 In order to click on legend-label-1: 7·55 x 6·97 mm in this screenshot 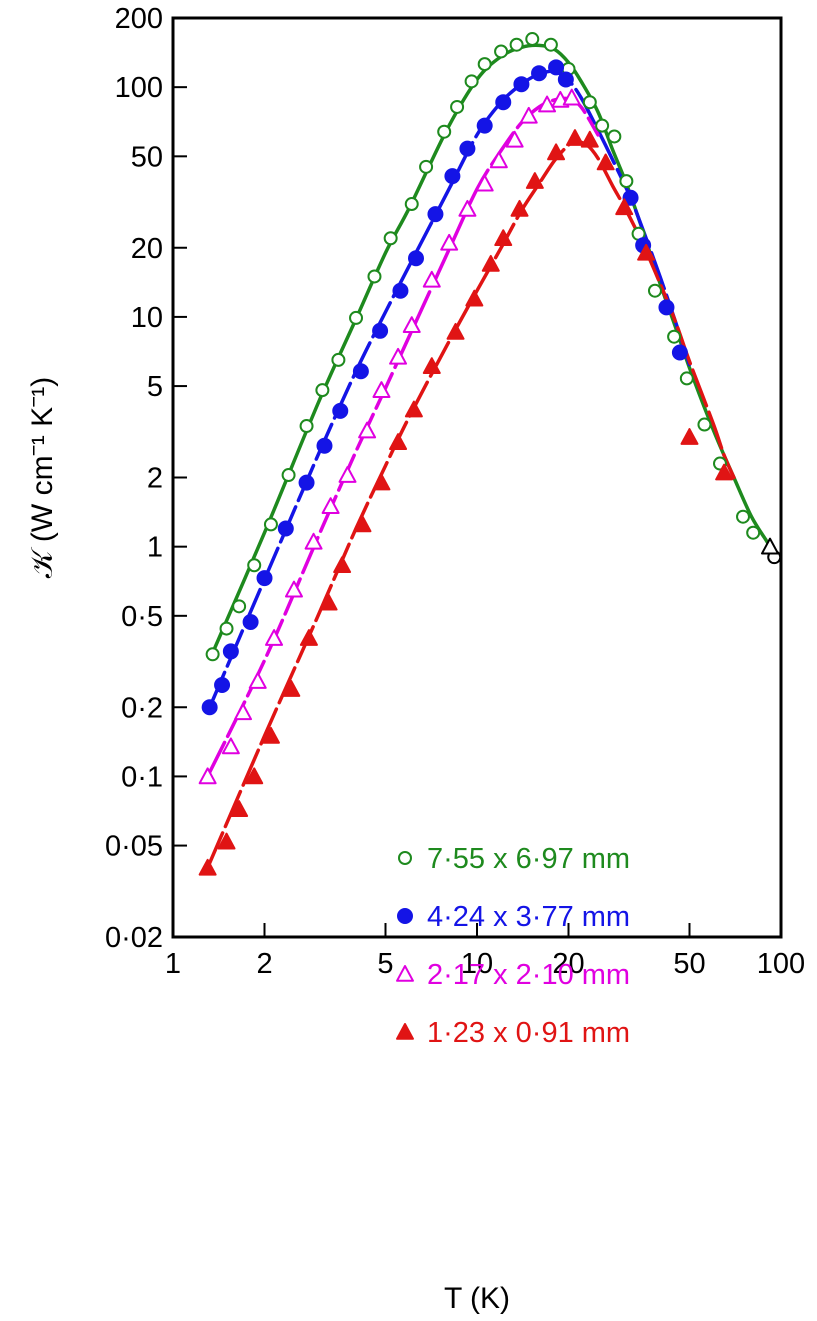, I will do `click(528, 859)`.